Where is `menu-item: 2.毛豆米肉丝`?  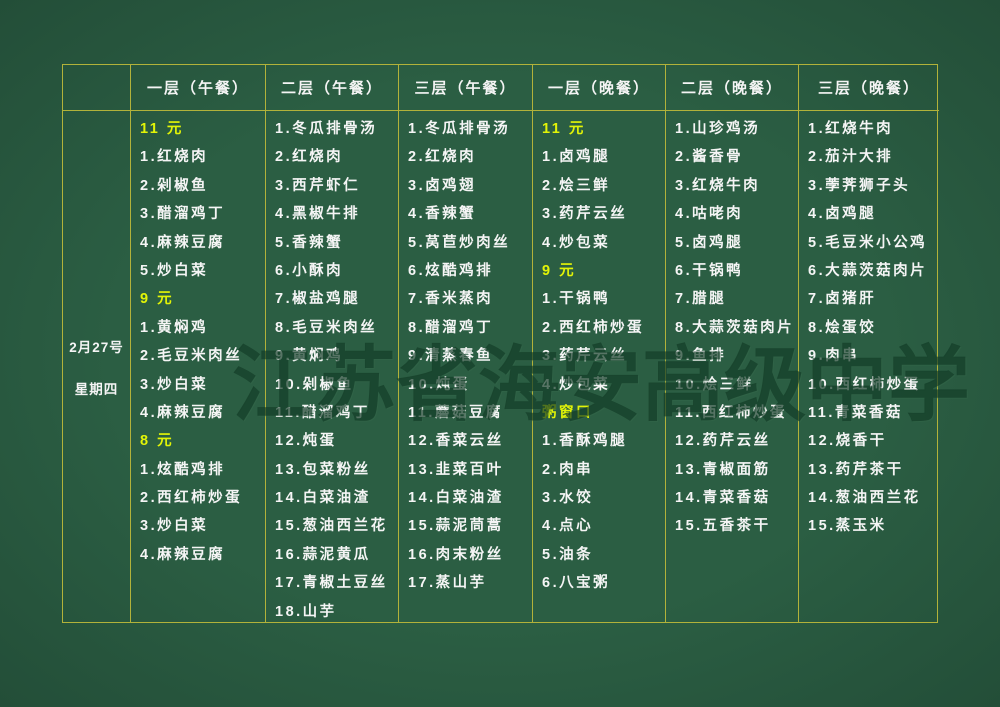
menu-item: 2.毛豆米肉丝 is located at coordinates (191, 356).